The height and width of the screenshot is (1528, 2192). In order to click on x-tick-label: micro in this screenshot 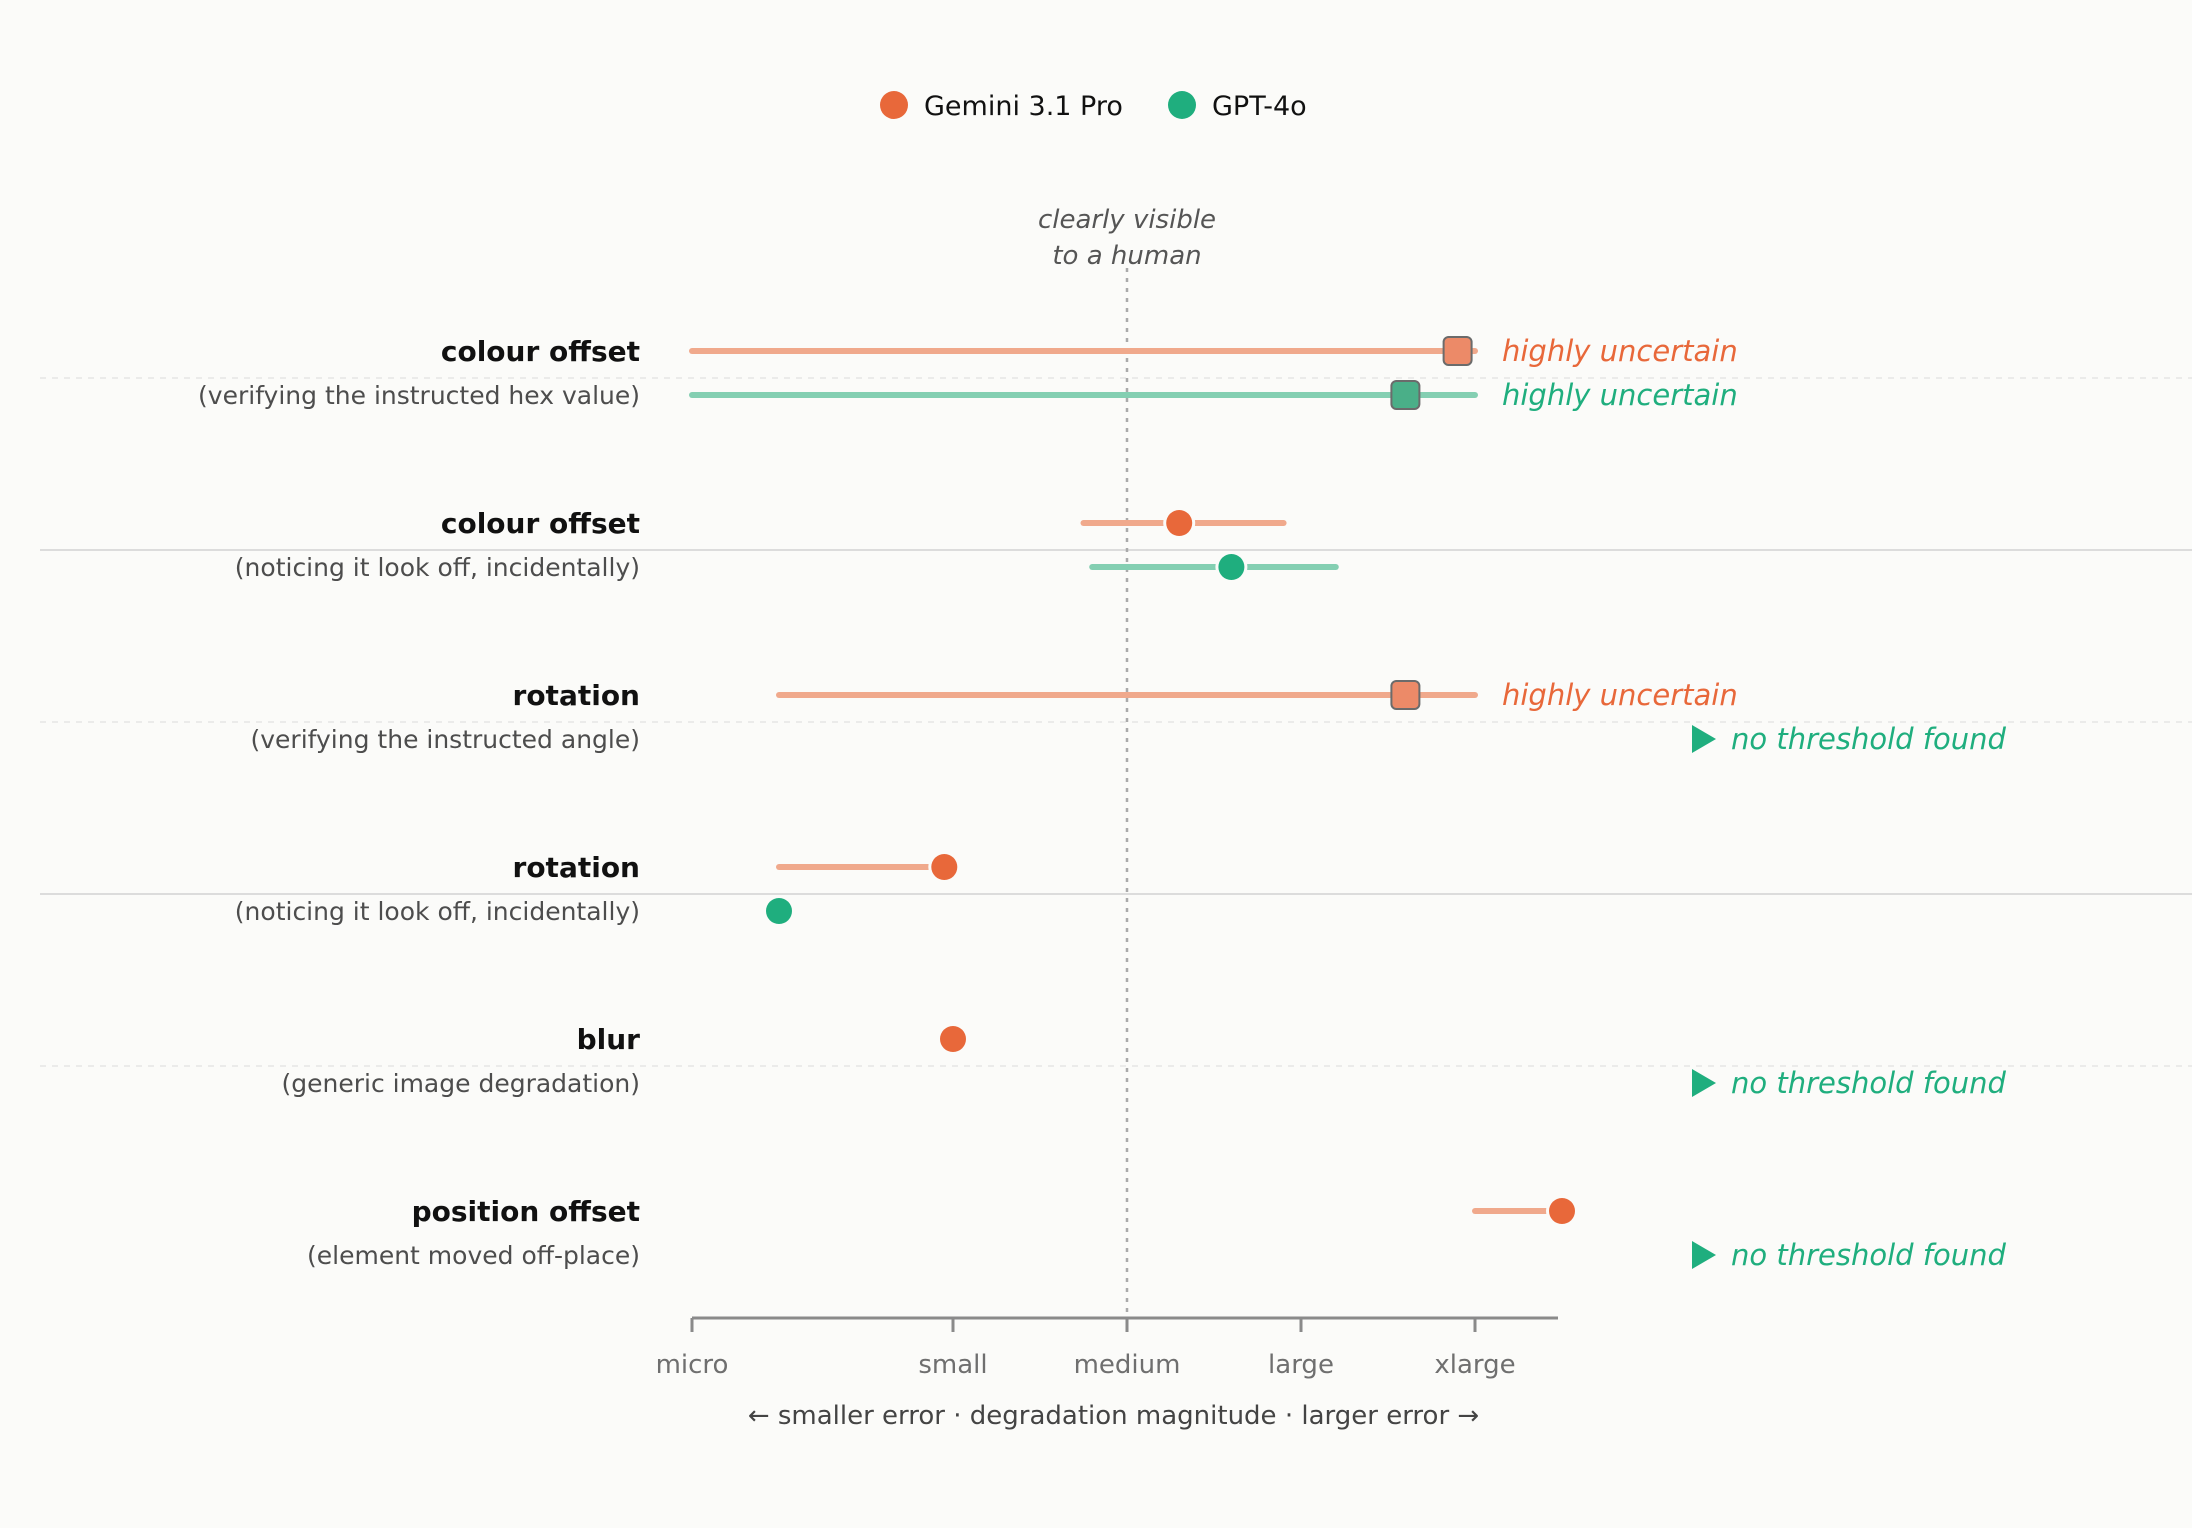, I will do `click(692, 1365)`.